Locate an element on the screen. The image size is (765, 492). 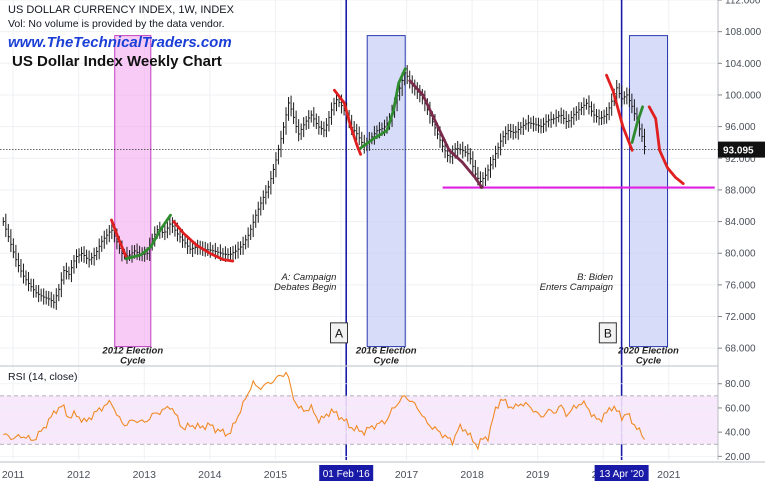
rsi-band is located at coordinates (359, 420).